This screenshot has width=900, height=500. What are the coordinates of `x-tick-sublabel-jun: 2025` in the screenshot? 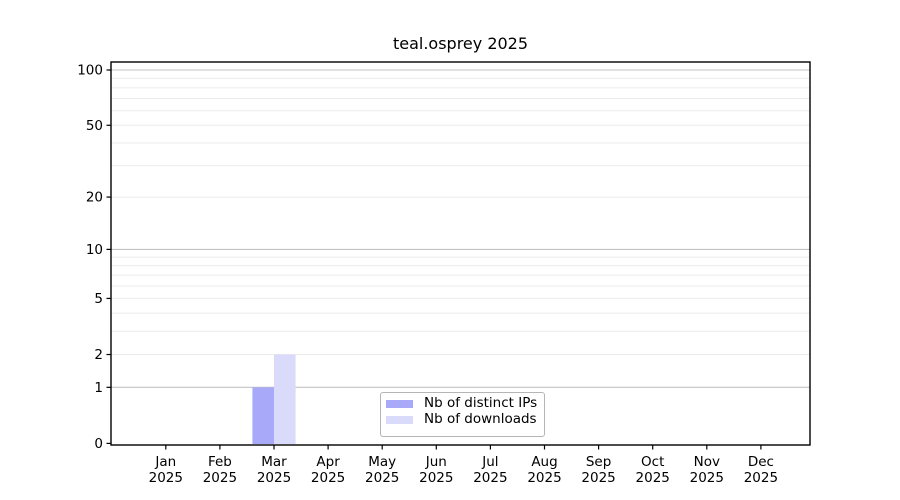 It's located at (436, 478).